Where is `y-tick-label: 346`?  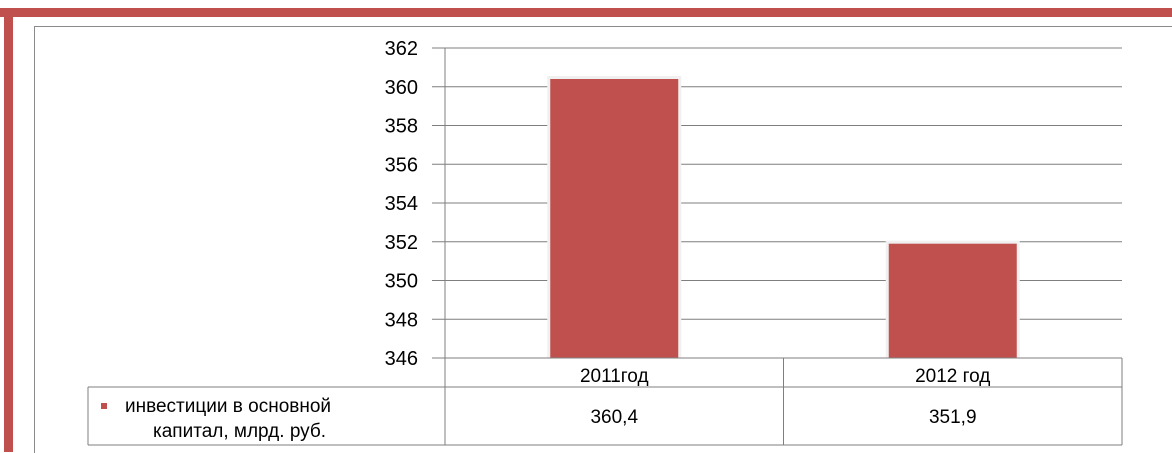
y-tick-label: 346 is located at coordinates (401, 359).